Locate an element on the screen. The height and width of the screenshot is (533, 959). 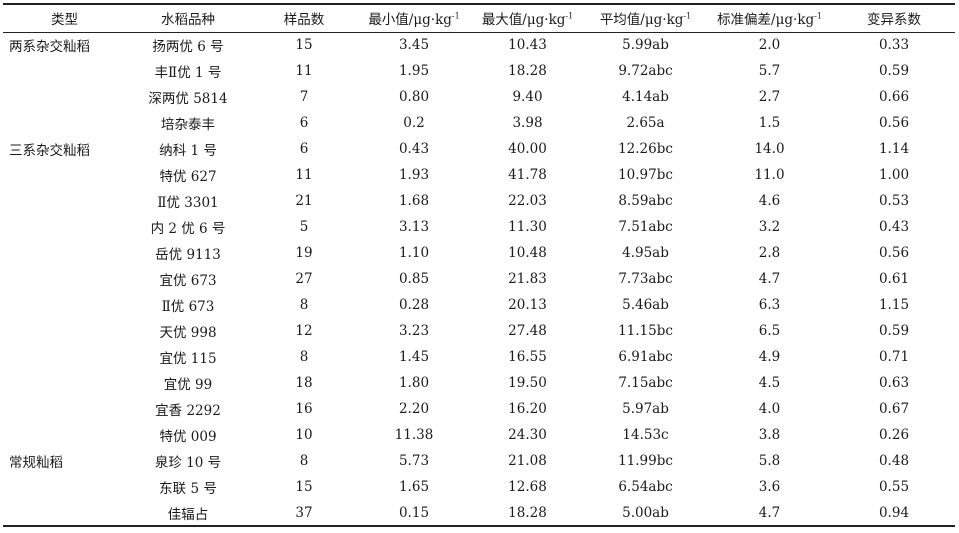
table-row: 天优 998 12 3.23 27.48 11.15bc 6.5 0.59 is located at coordinates (479, 331).